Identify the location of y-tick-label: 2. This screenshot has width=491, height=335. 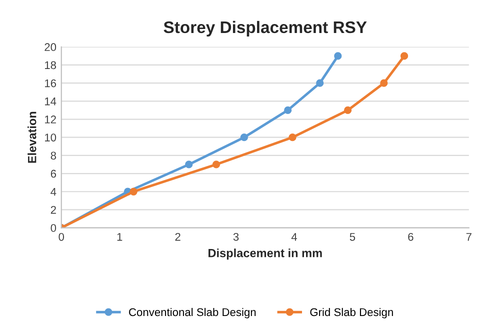
(53, 210).